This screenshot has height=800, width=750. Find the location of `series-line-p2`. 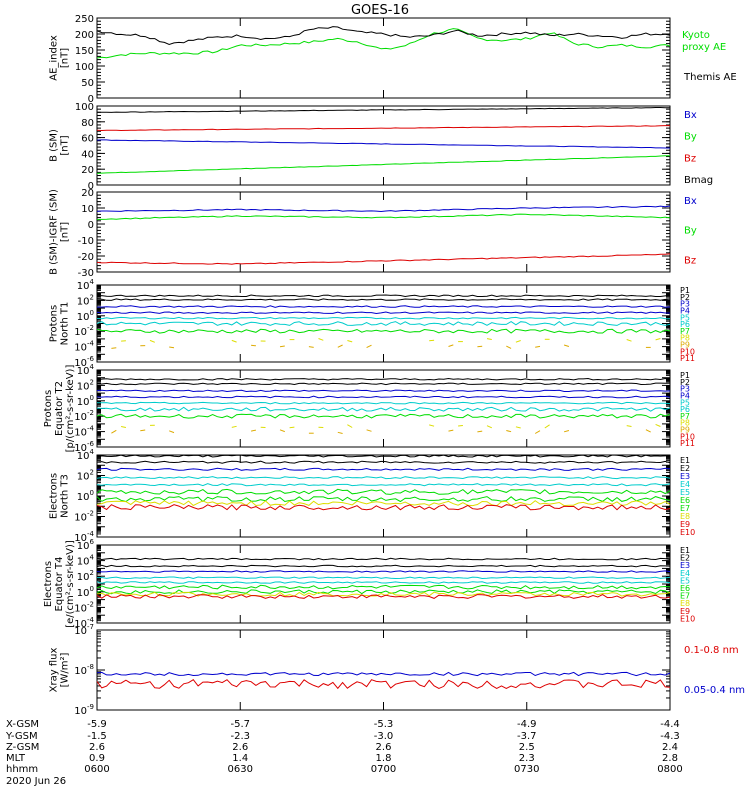

series-line-p2 is located at coordinates (383, 299).